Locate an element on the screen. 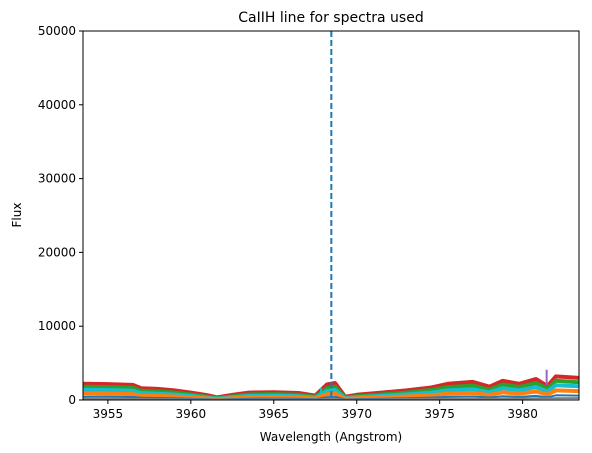 Image resolution: width=592 pixels, height=453 pixels. x-tick-label: 3970 is located at coordinates (356, 414).